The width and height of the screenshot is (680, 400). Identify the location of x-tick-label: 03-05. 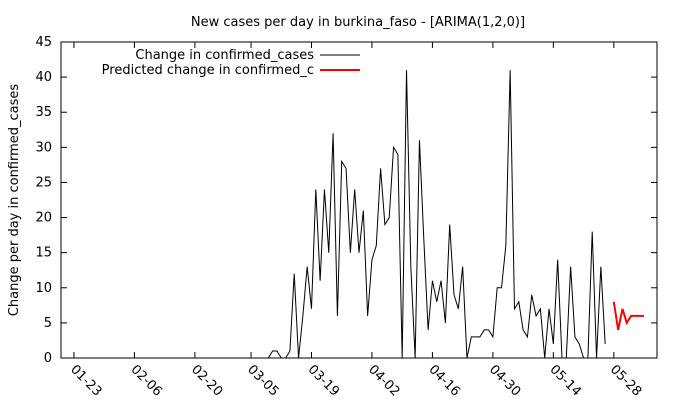
(262, 380).